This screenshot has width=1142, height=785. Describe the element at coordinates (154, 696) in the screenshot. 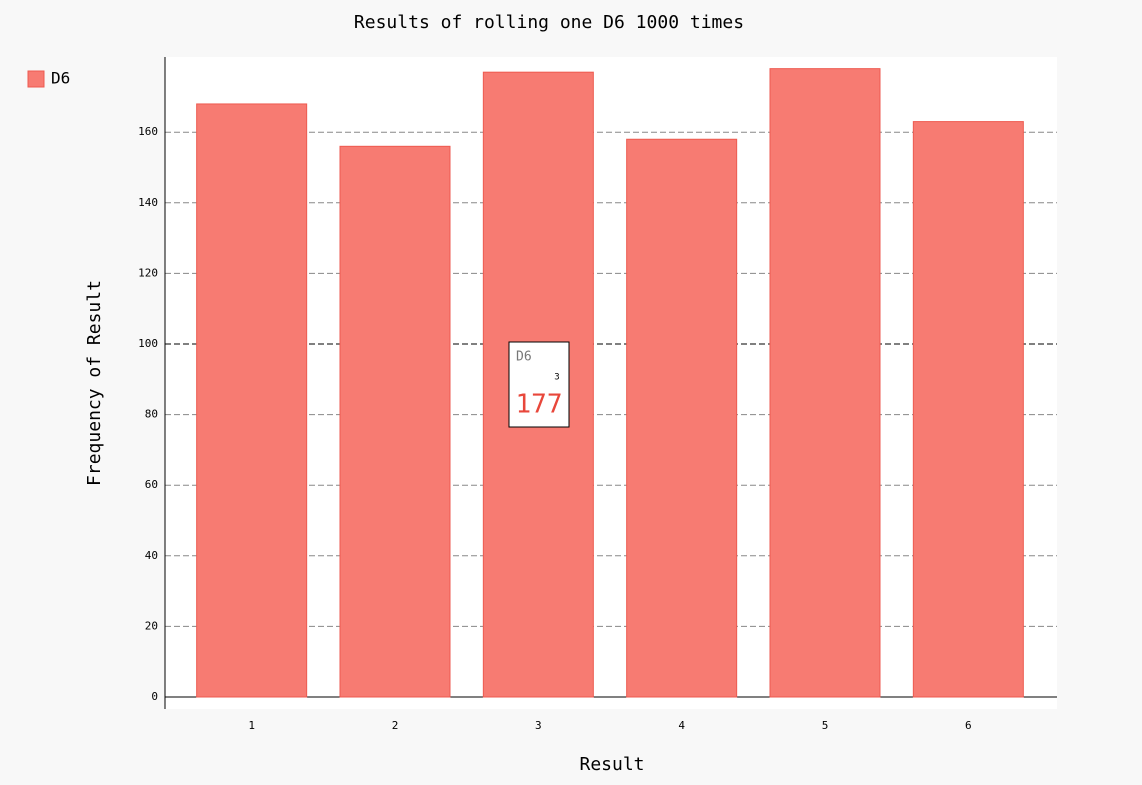

I see `y-tick-label: 0` at that location.